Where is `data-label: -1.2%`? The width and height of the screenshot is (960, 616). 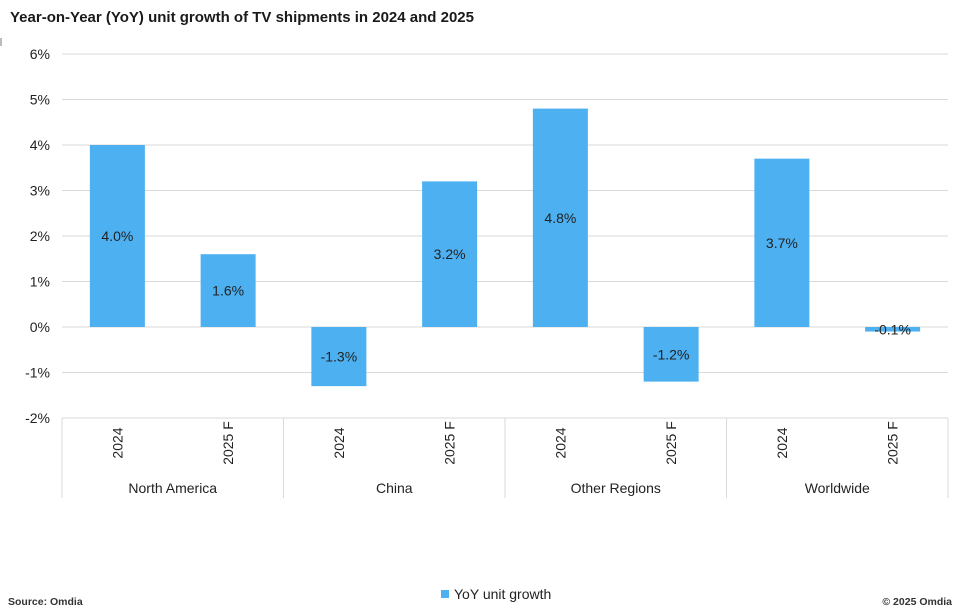
data-label: -1.2% is located at coordinates (671, 354).